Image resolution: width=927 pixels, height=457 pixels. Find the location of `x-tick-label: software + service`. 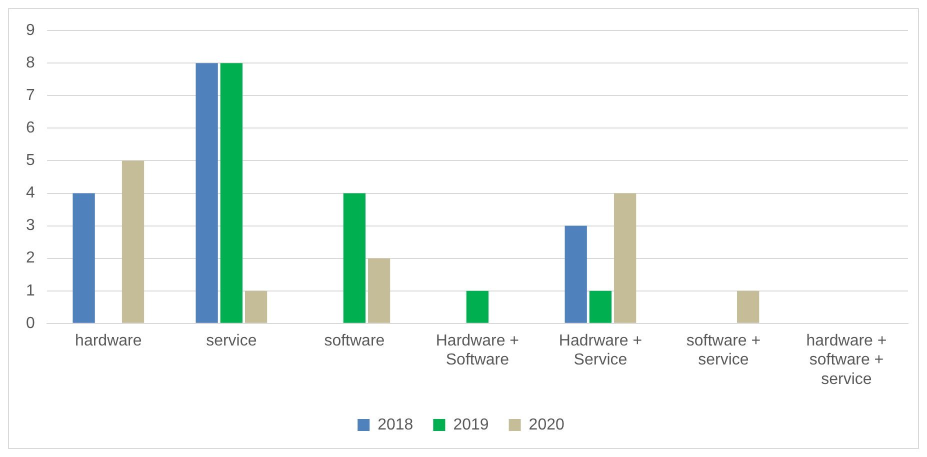

x-tick-label: software + service is located at coordinates (723, 350).